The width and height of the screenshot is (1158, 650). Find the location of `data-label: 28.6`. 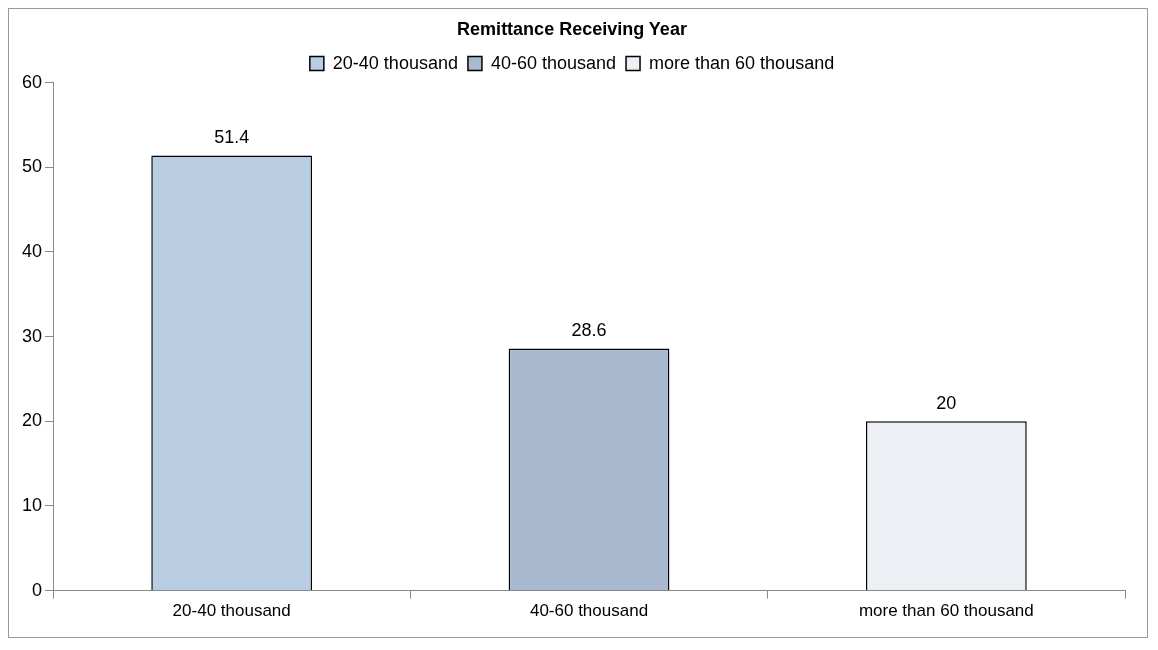

data-label: 28.6 is located at coordinates (589, 330).